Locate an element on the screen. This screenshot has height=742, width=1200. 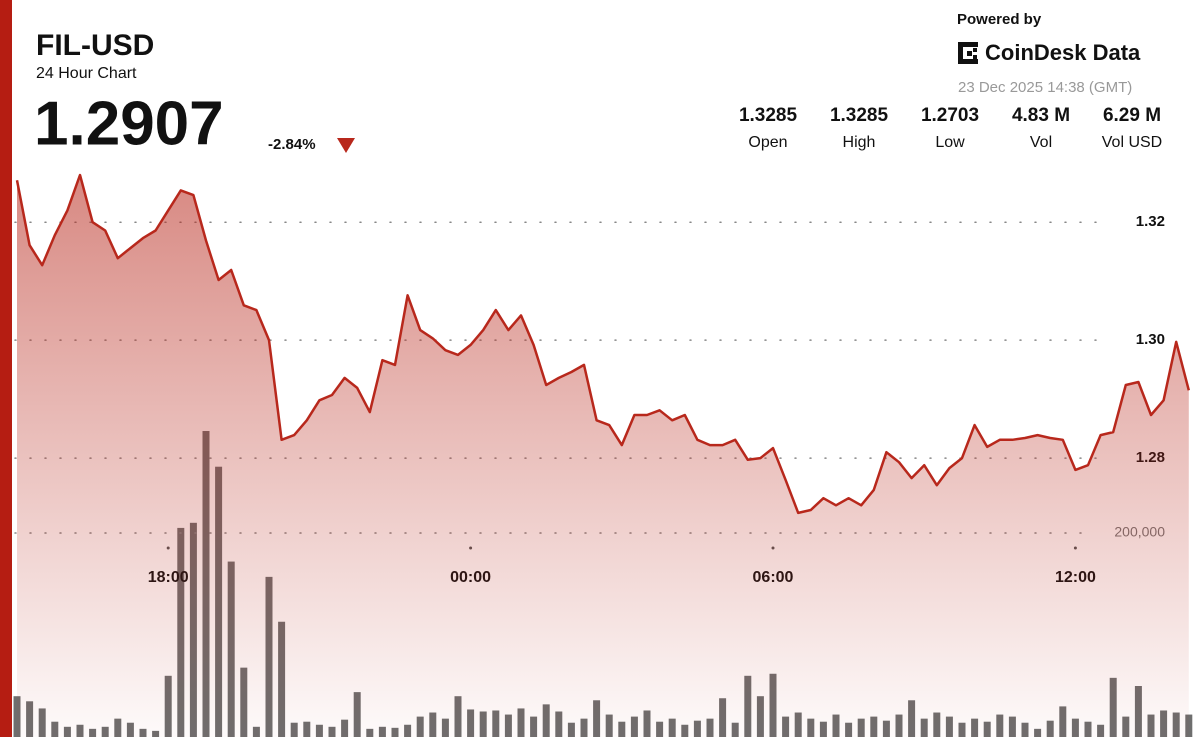
stat-label: Vol USD is located at coordinates (1132, 142).